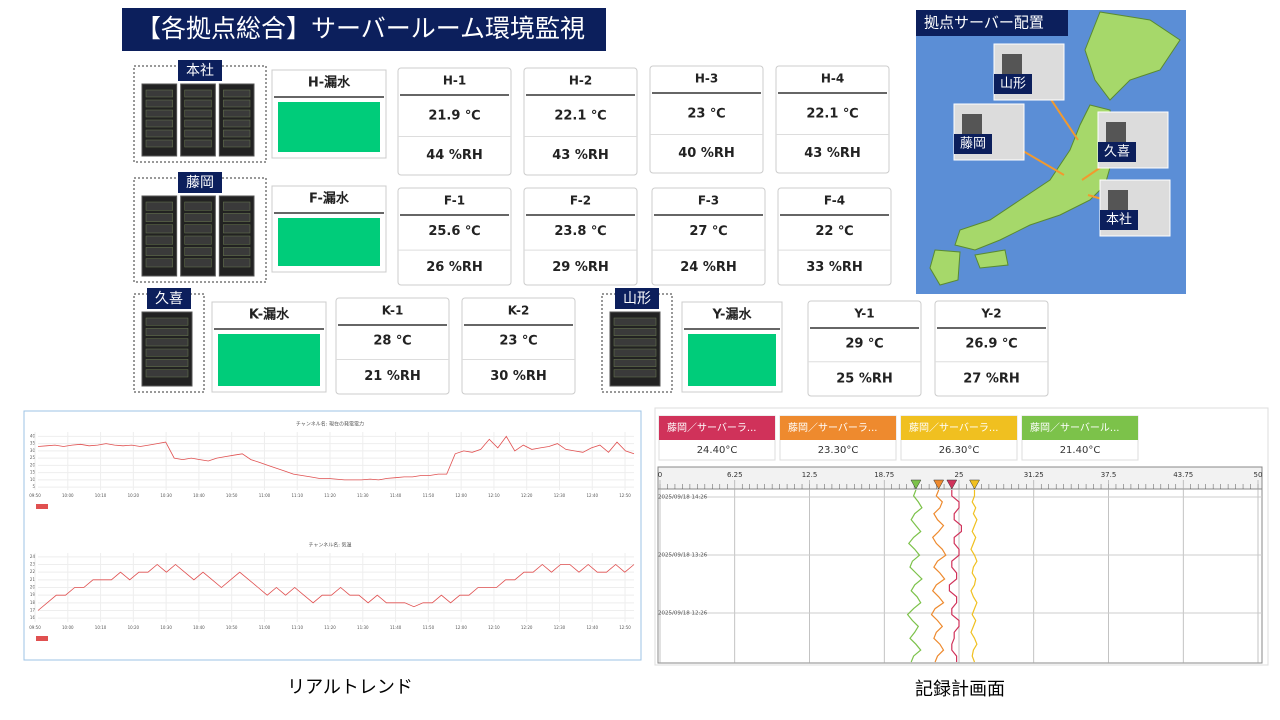 The image size is (1280, 720). Describe the element at coordinates (33, 617) in the screenshot. I see `y-tick-label: 16` at that location.